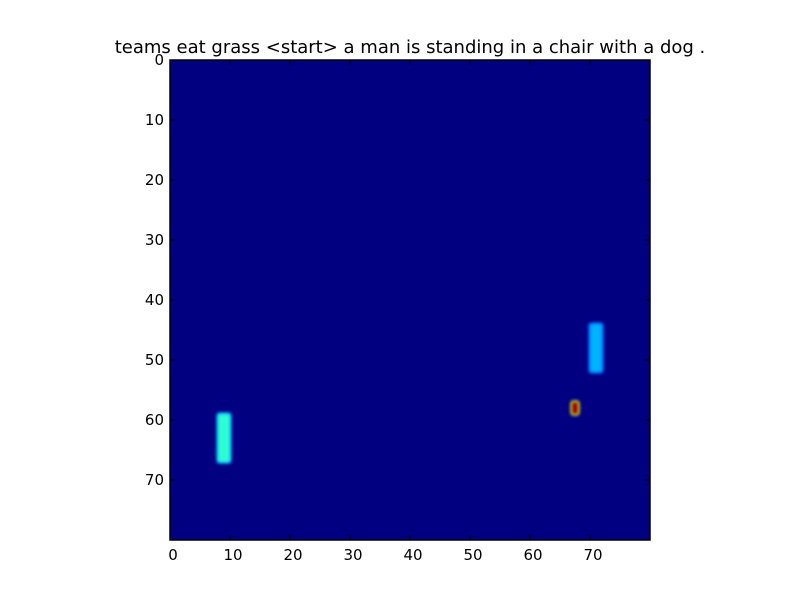 The height and width of the screenshot is (600, 800). Describe the element at coordinates (412, 555) in the screenshot. I see `x-tick-label: 40` at that location.